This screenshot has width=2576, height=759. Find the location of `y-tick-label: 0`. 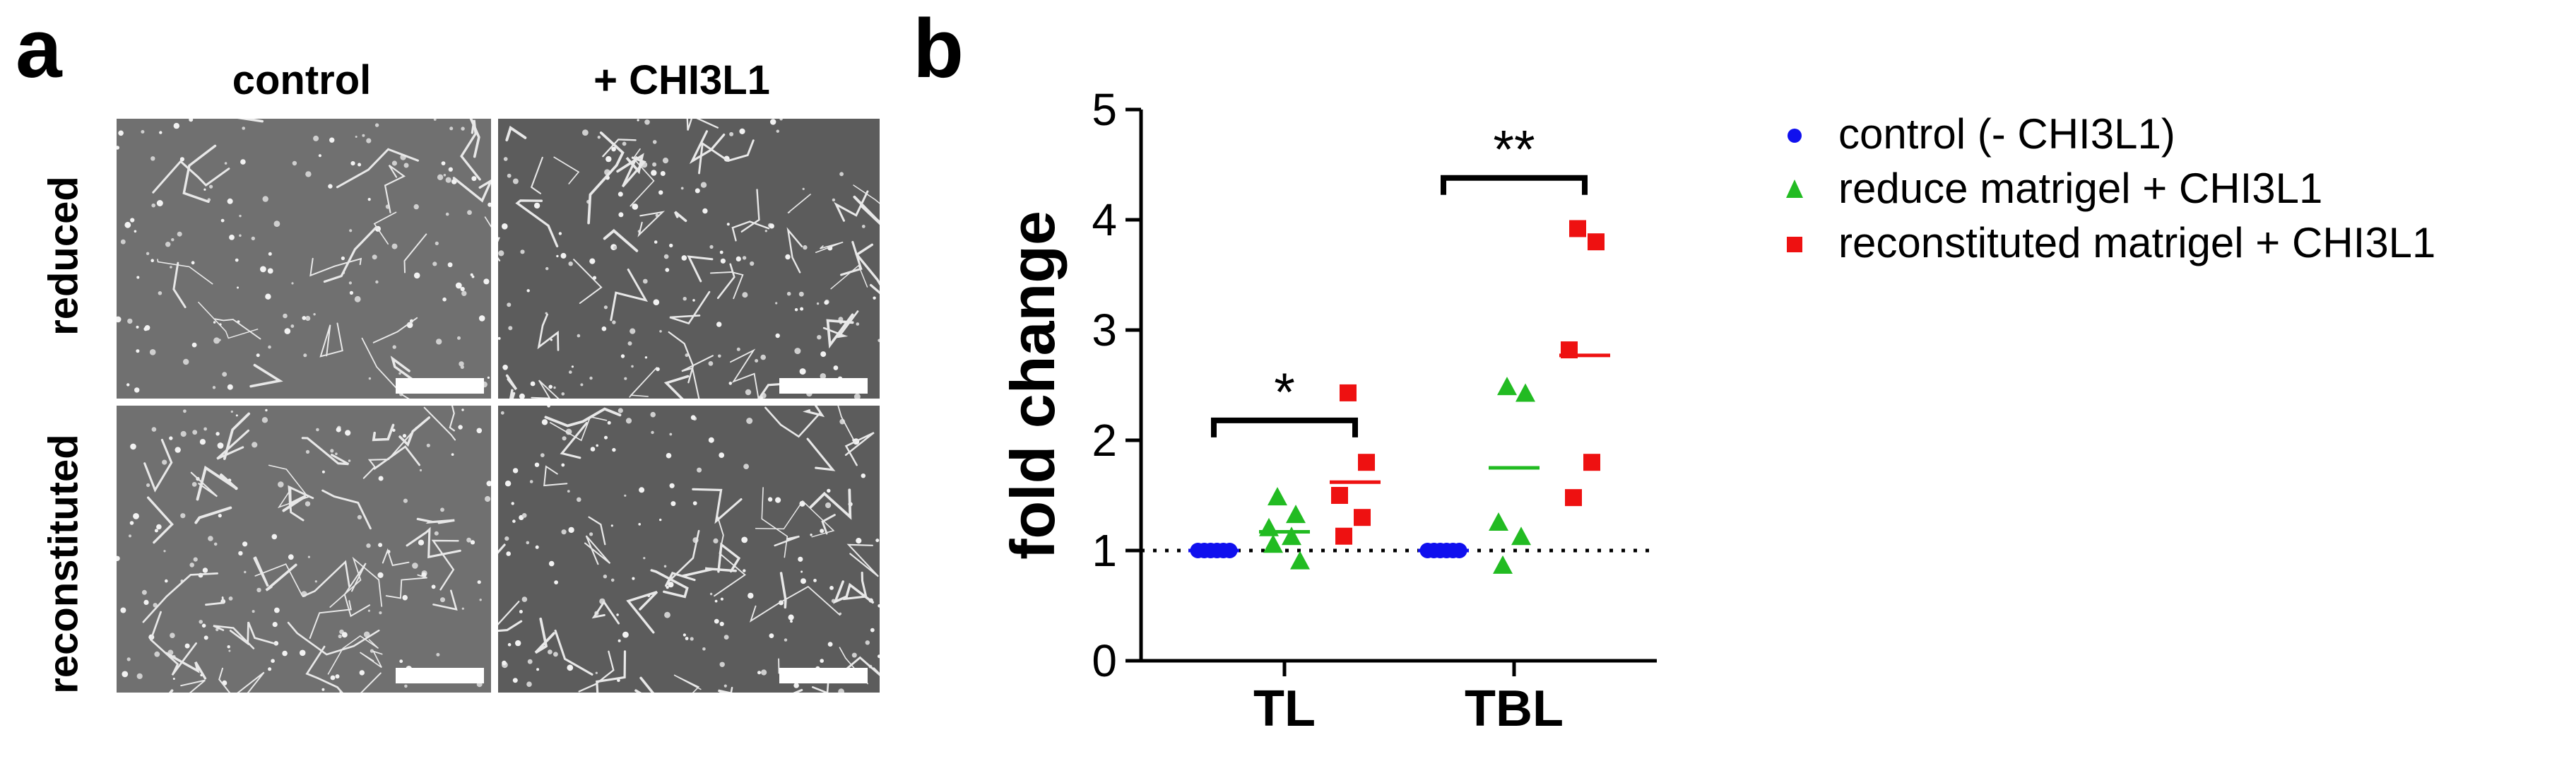

y-tick-label: 0 is located at coordinates (1104, 660).